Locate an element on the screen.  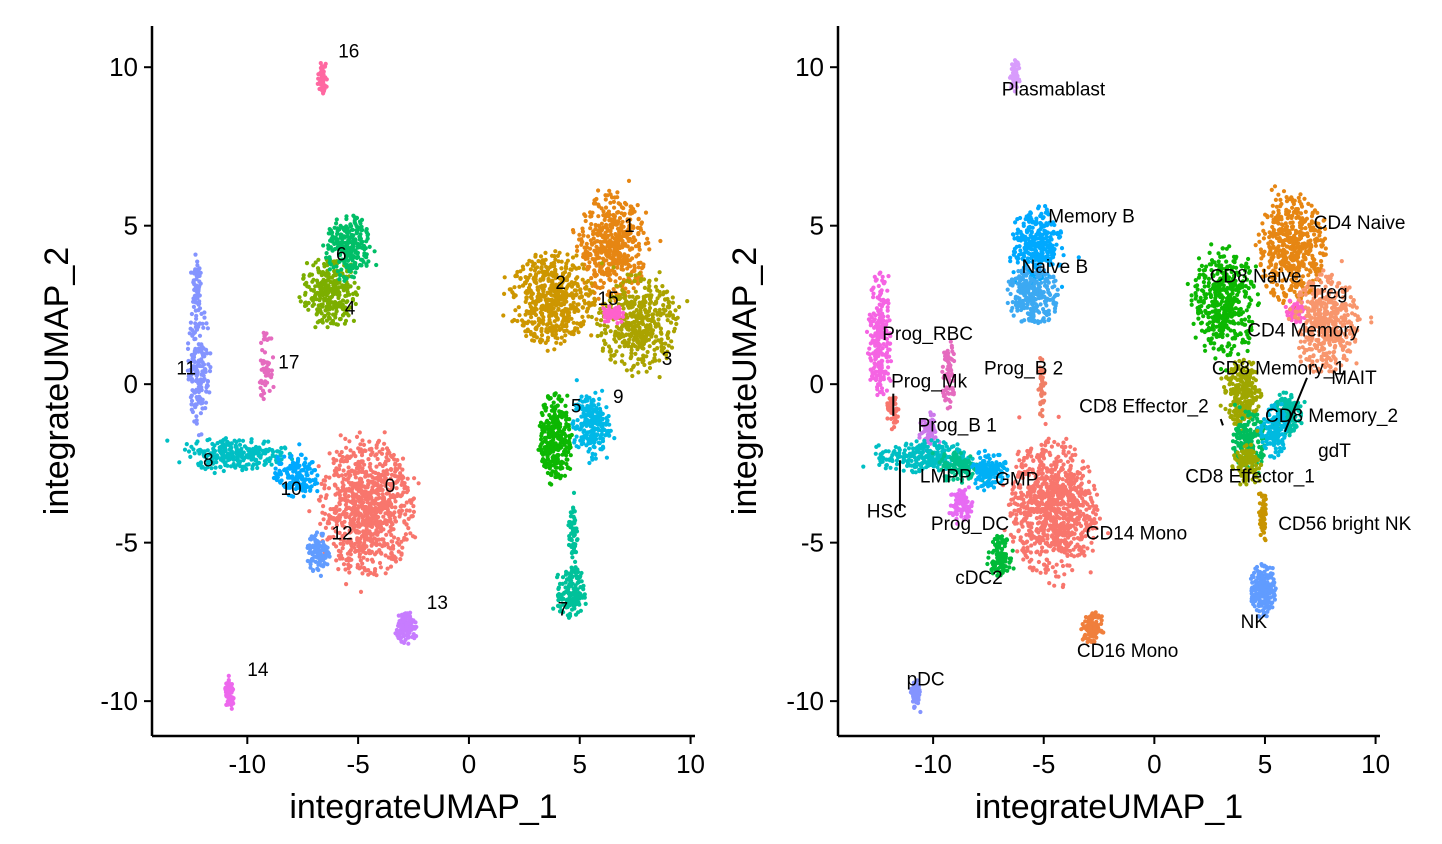
cluster-label: 7 is located at coordinates (563, 610).